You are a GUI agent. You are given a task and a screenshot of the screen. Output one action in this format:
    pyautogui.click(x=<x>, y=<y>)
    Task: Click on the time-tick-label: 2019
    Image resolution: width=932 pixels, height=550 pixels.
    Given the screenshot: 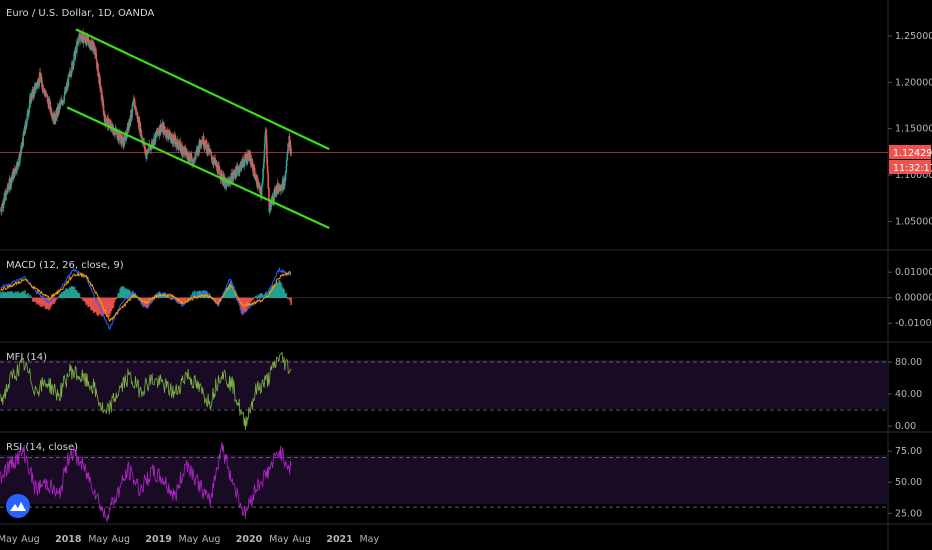 What is the action you would take?
    pyautogui.click(x=158, y=539)
    